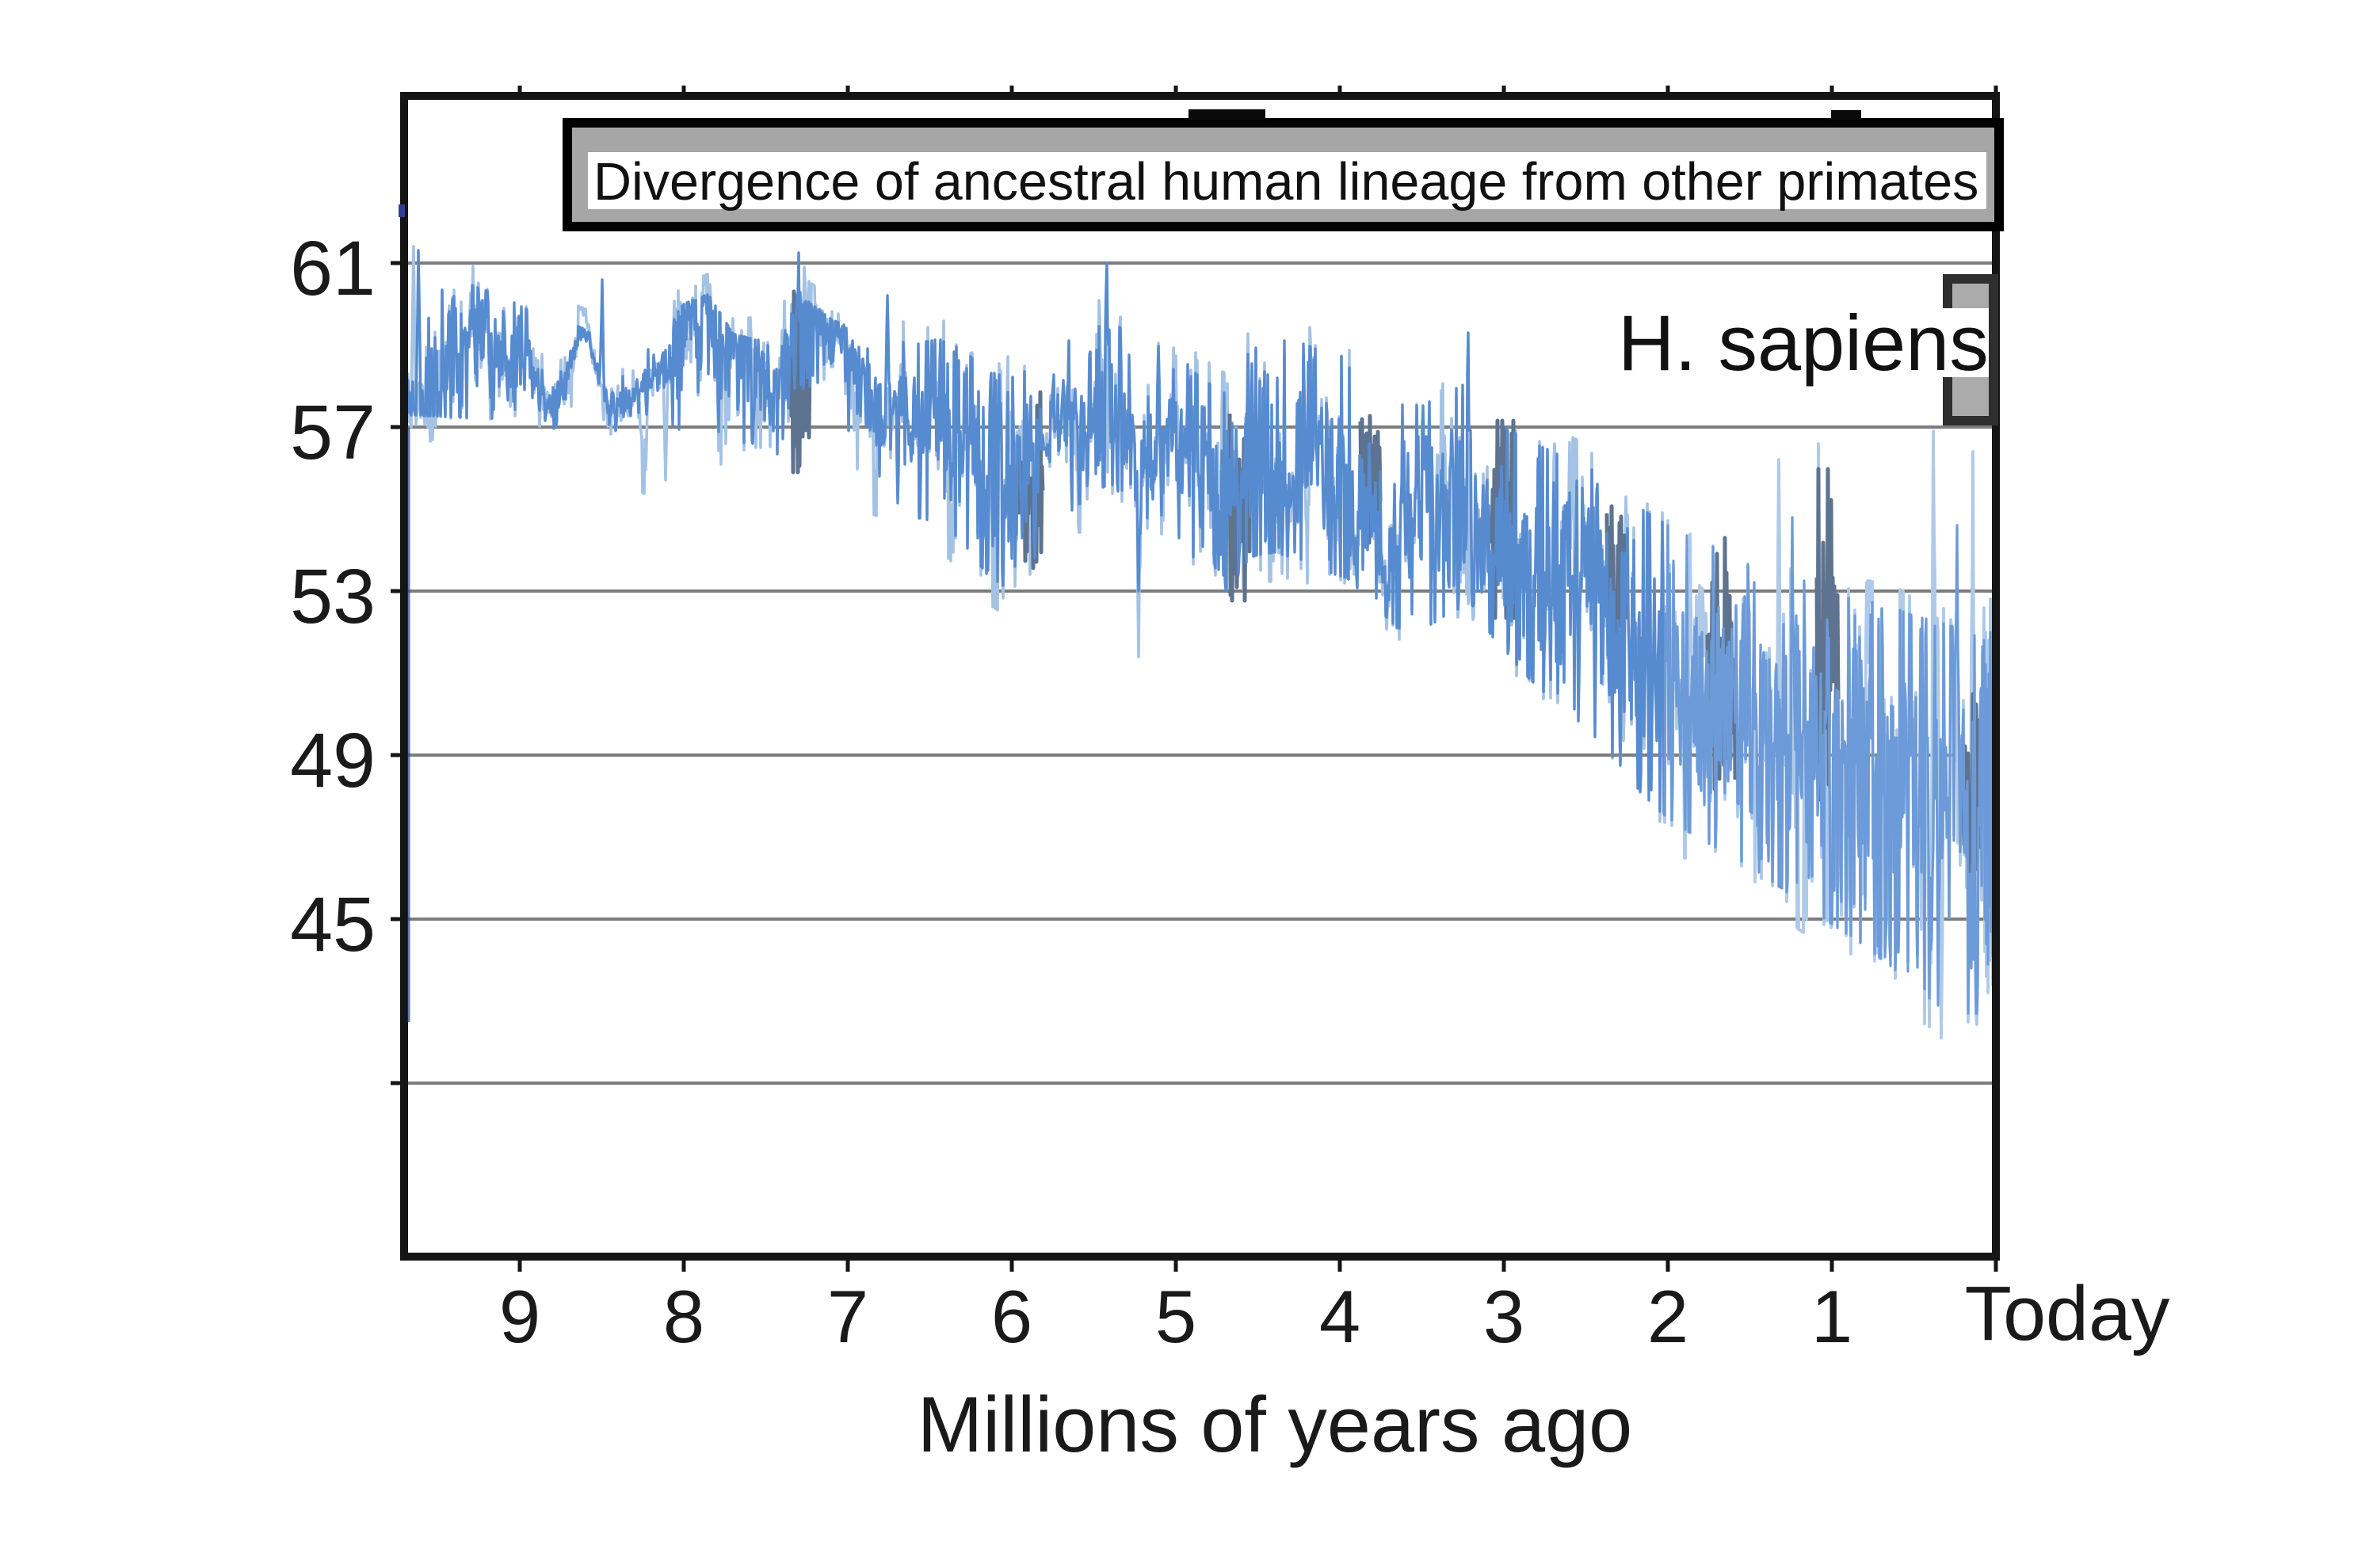 Image resolution: width=2377 pixels, height=1568 pixels. I want to click on svg-text: H. sapiens, so click(1803, 343).